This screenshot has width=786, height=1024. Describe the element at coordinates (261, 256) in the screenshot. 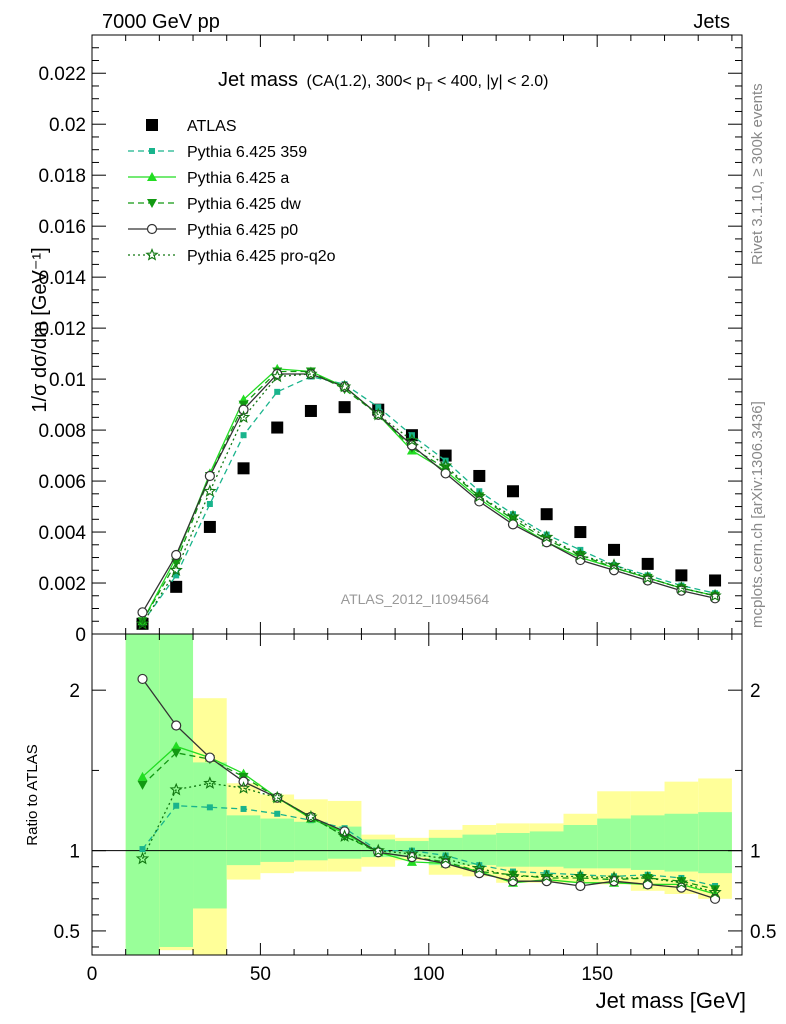

I see `legend-label: Pythia 6.425 pro-q2o` at that location.